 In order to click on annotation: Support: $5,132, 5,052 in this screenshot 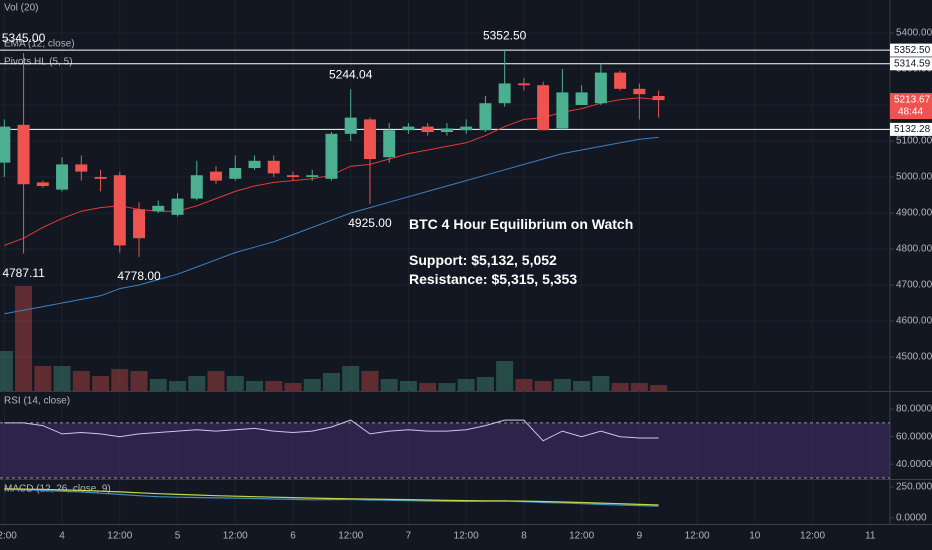, I will do `click(483, 260)`.